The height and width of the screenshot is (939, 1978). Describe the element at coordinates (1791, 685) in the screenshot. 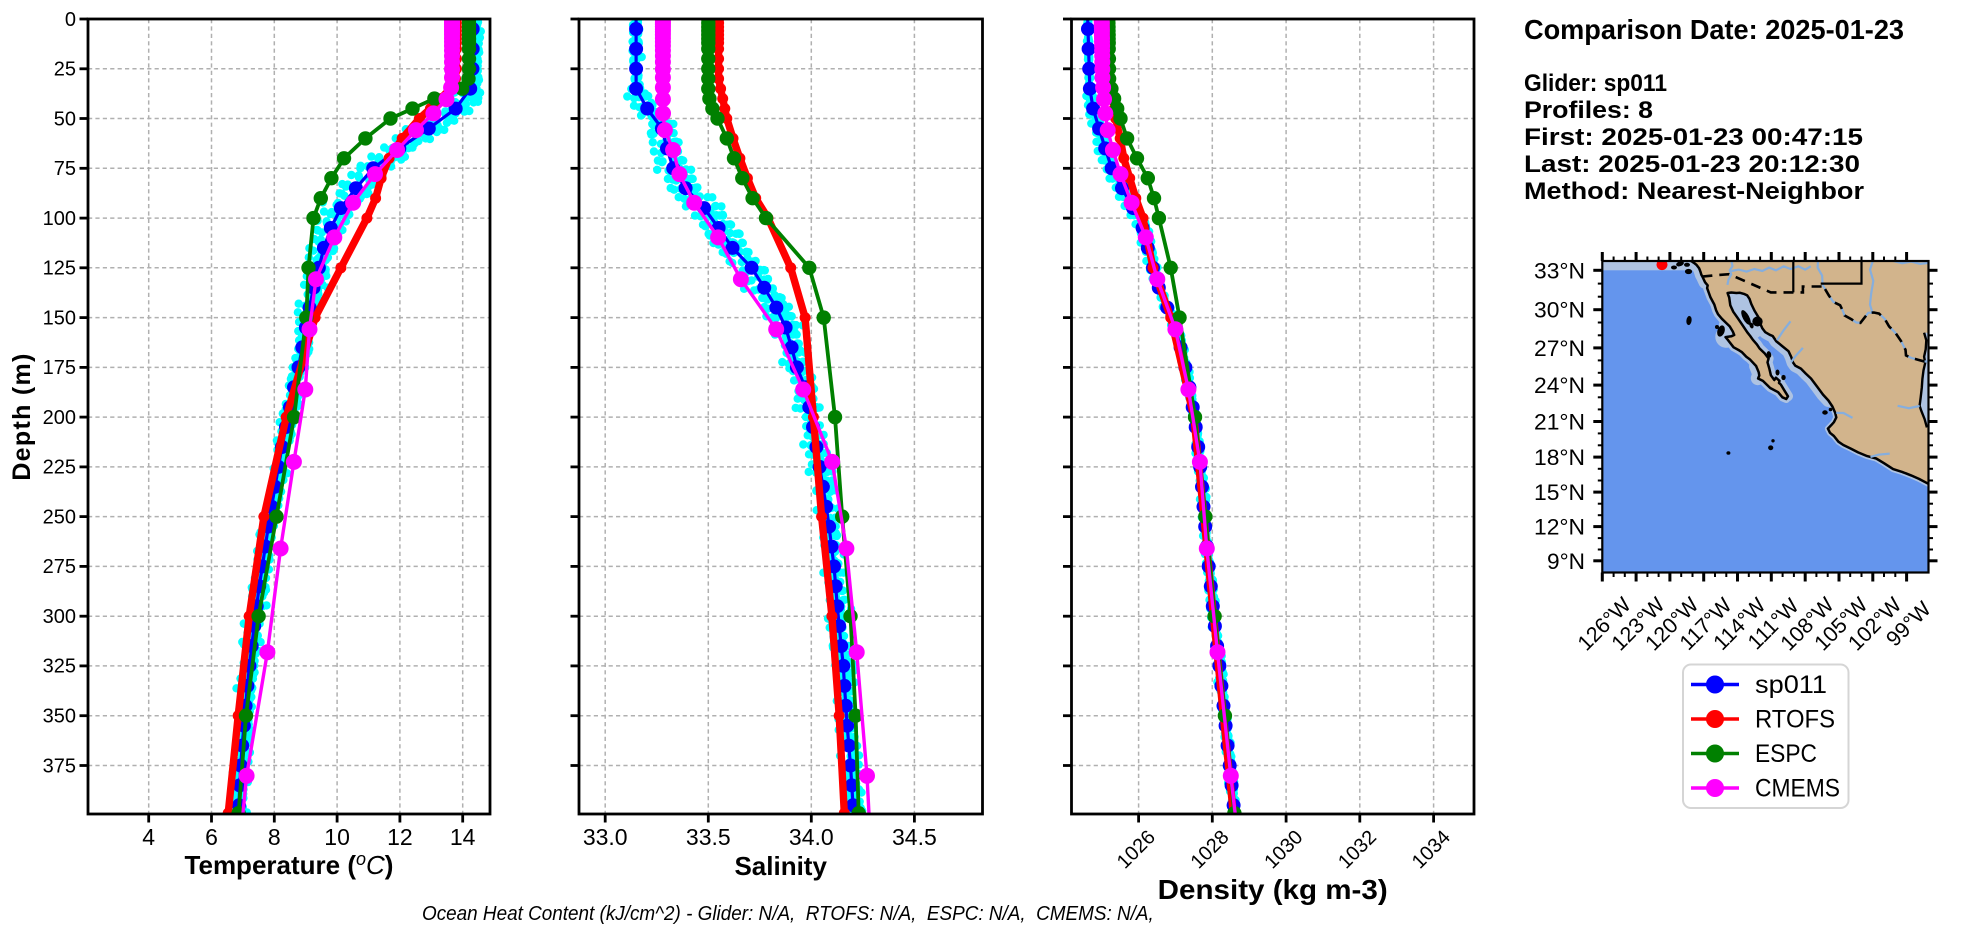

I see `svg-text: sp011` at that location.